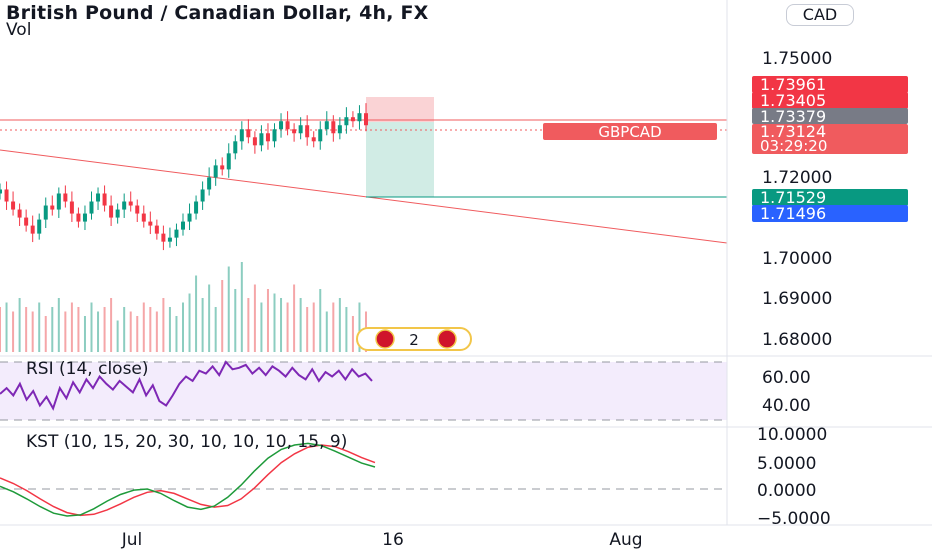  I want to click on price-badge-text: 1.71496, so click(793, 213).